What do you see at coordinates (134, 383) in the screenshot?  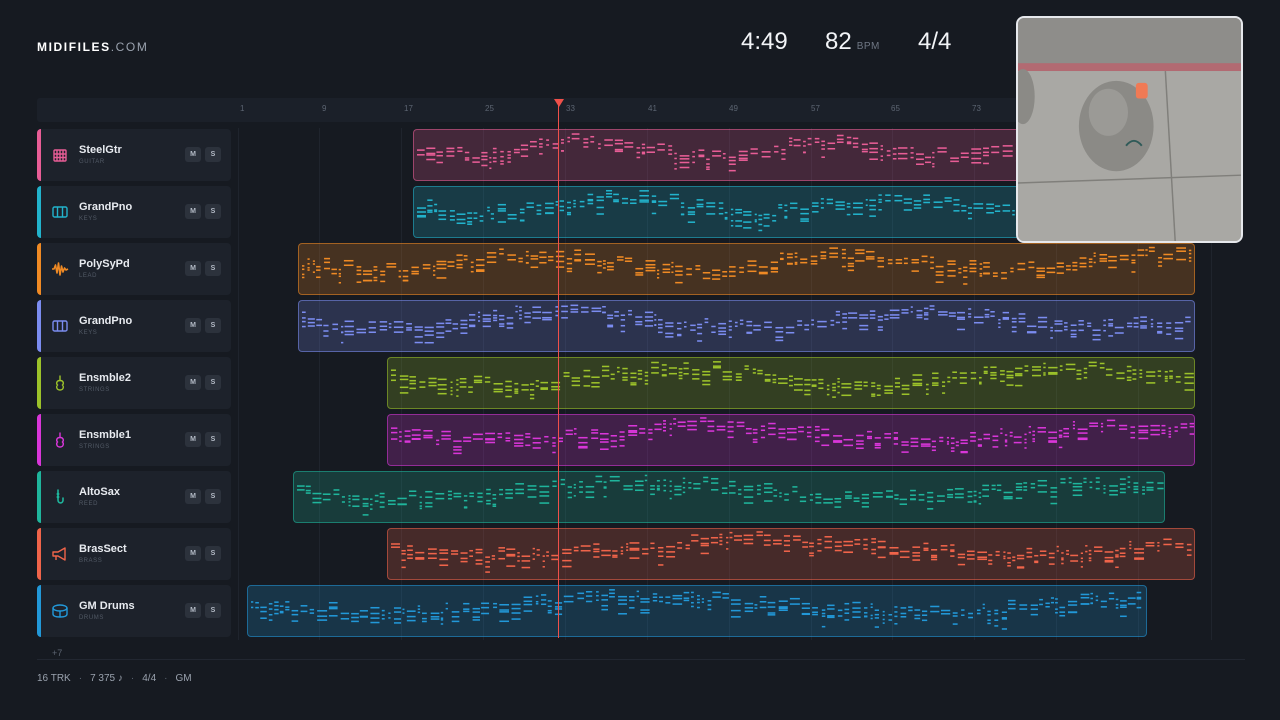 I see `track-header: Ensmble2 STRINGS M S` at bounding box center [134, 383].